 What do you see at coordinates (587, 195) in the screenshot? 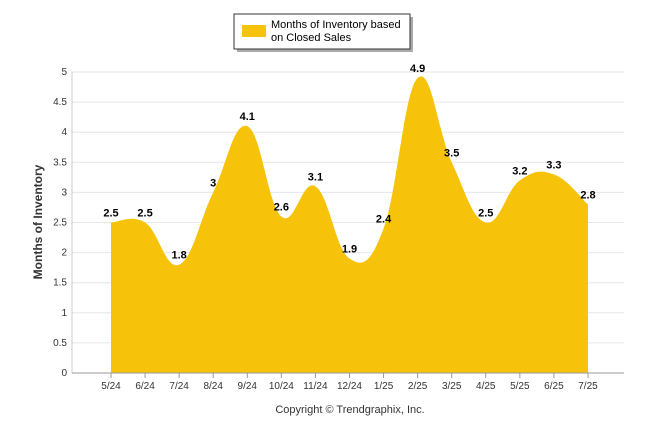
I see `data-label: 2.8` at bounding box center [587, 195].